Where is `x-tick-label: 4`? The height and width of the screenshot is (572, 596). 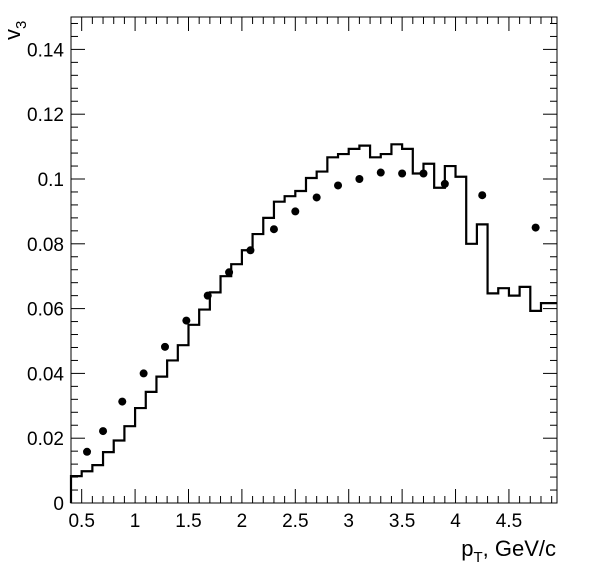 x-tick-label: 4 is located at coordinates (455, 521).